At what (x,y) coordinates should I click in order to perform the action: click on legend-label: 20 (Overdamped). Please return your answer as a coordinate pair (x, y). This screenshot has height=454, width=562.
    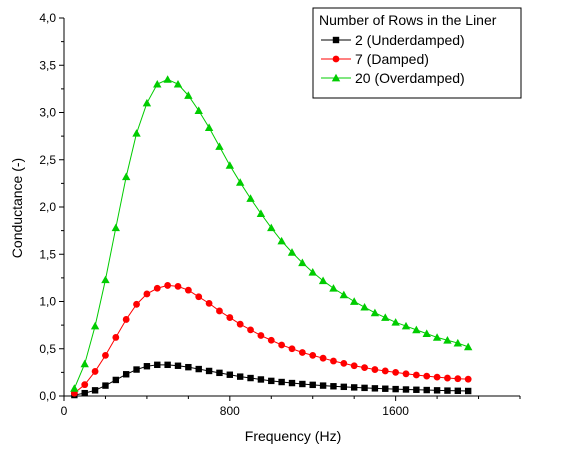
    Looking at the image, I should click on (410, 78).